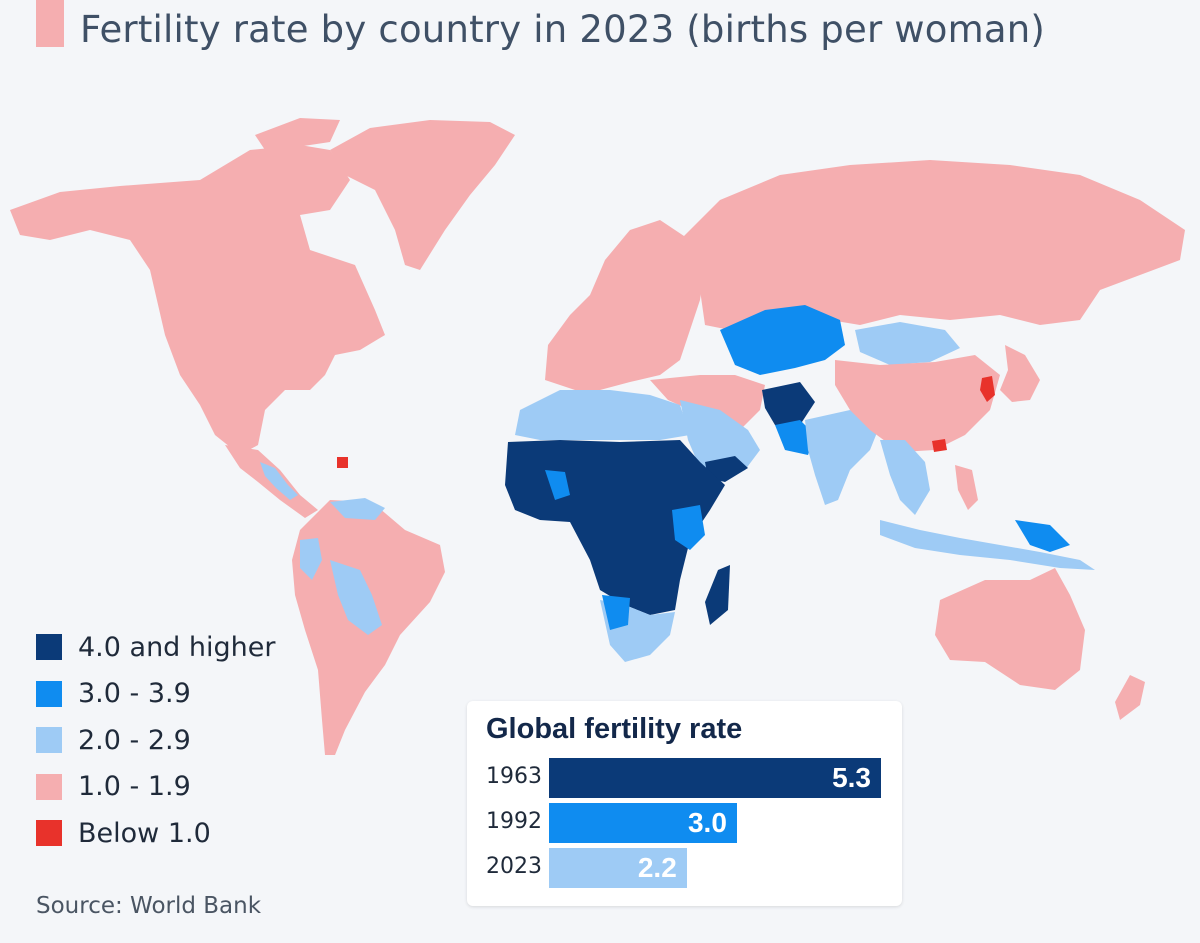 The height and width of the screenshot is (943, 1200). Describe the element at coordinates (782, 340) in the screenshot. I see `region-central-asia` at that location.